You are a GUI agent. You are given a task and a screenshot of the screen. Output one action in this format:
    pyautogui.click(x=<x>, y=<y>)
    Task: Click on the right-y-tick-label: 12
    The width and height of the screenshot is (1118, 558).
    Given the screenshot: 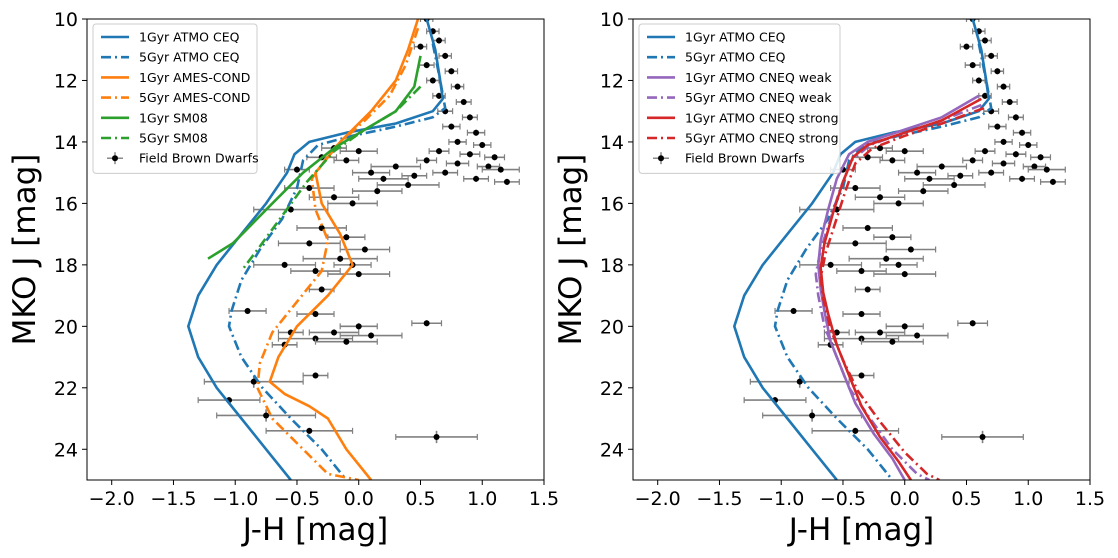 What is the action you would take?
    pyautogui.click(x=612, y=81)
    